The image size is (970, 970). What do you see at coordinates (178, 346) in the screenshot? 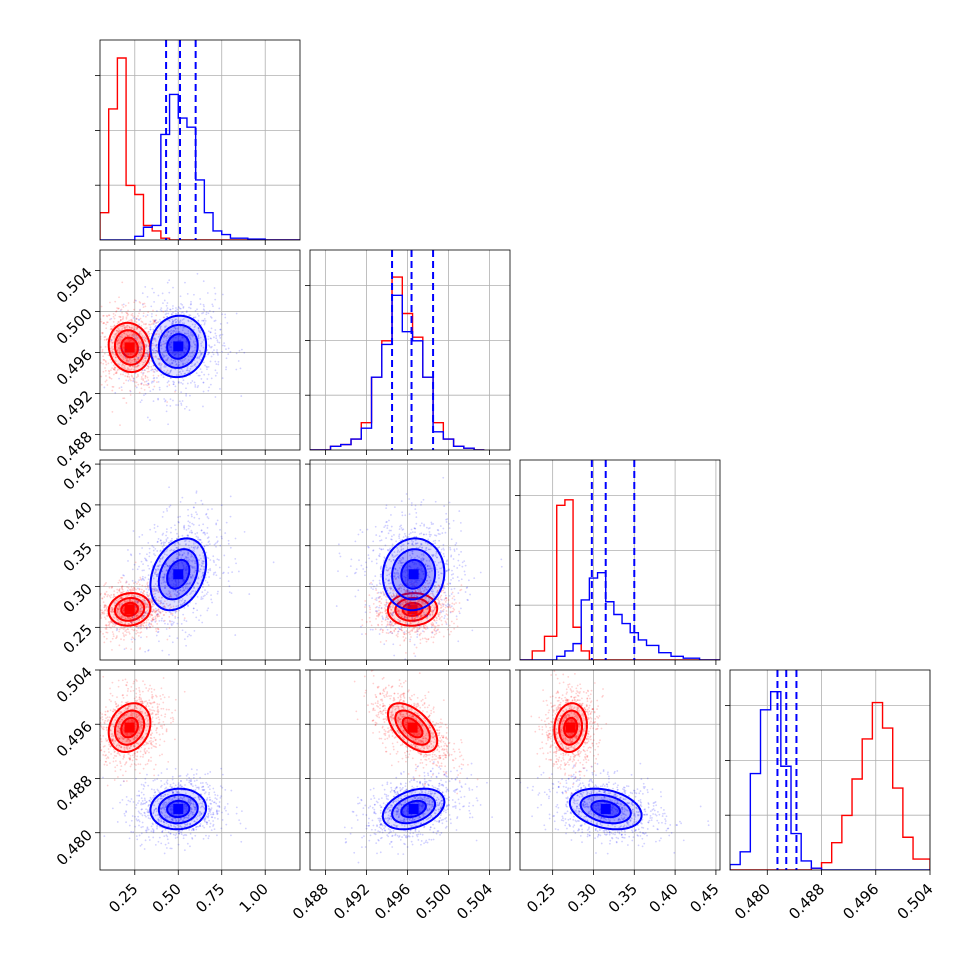
I see `blue-density` at bounding box center [178, 346].